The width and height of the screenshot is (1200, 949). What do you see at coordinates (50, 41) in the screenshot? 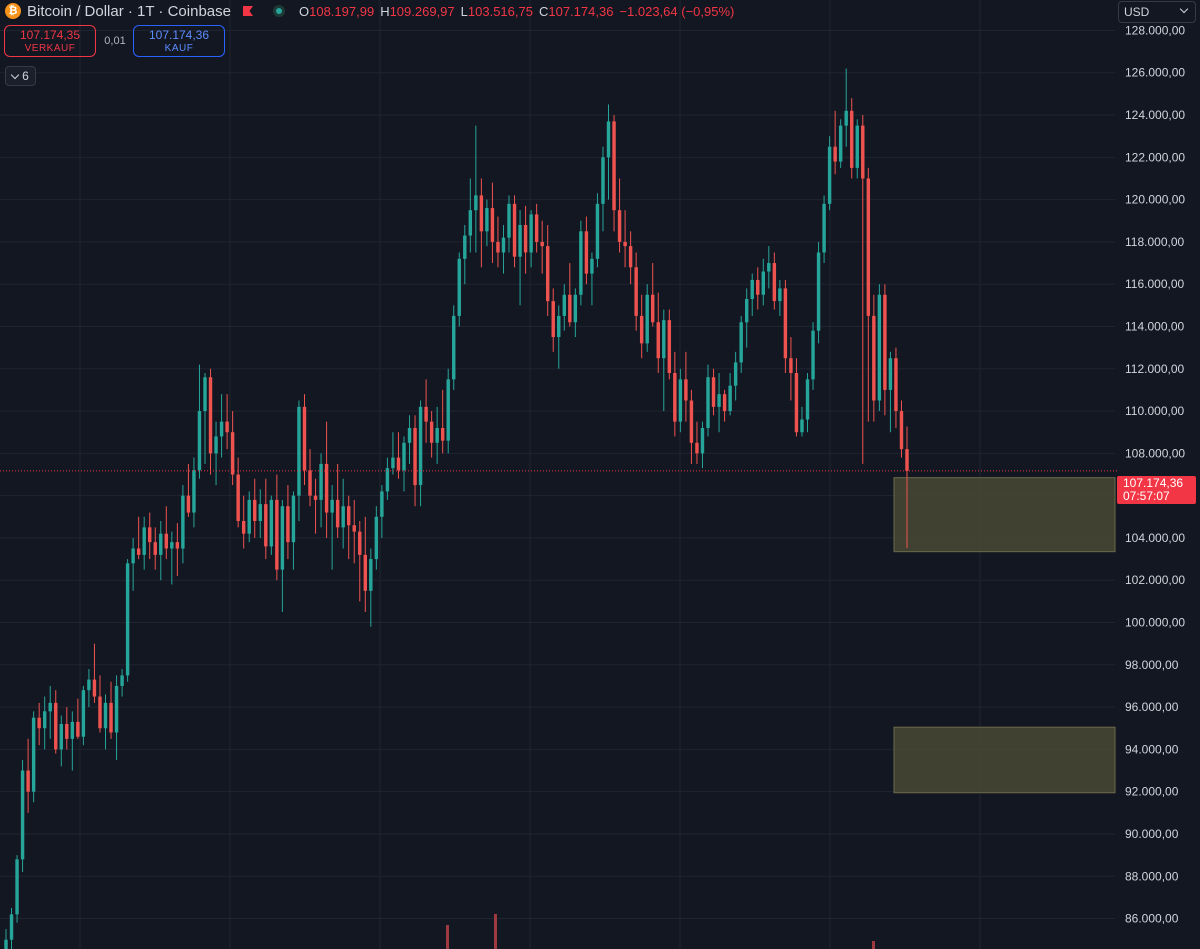
I see `sell-button: 107.174,35 VERKAUF` at bounding box center [50, 41].